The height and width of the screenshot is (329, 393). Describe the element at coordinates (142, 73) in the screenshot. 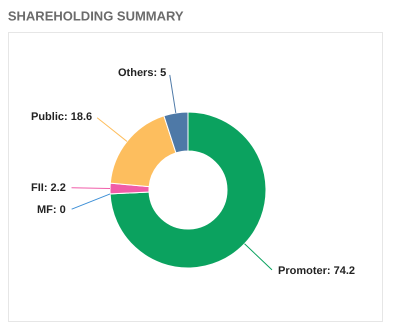

I see `slice-label: Others: 5` at that location.